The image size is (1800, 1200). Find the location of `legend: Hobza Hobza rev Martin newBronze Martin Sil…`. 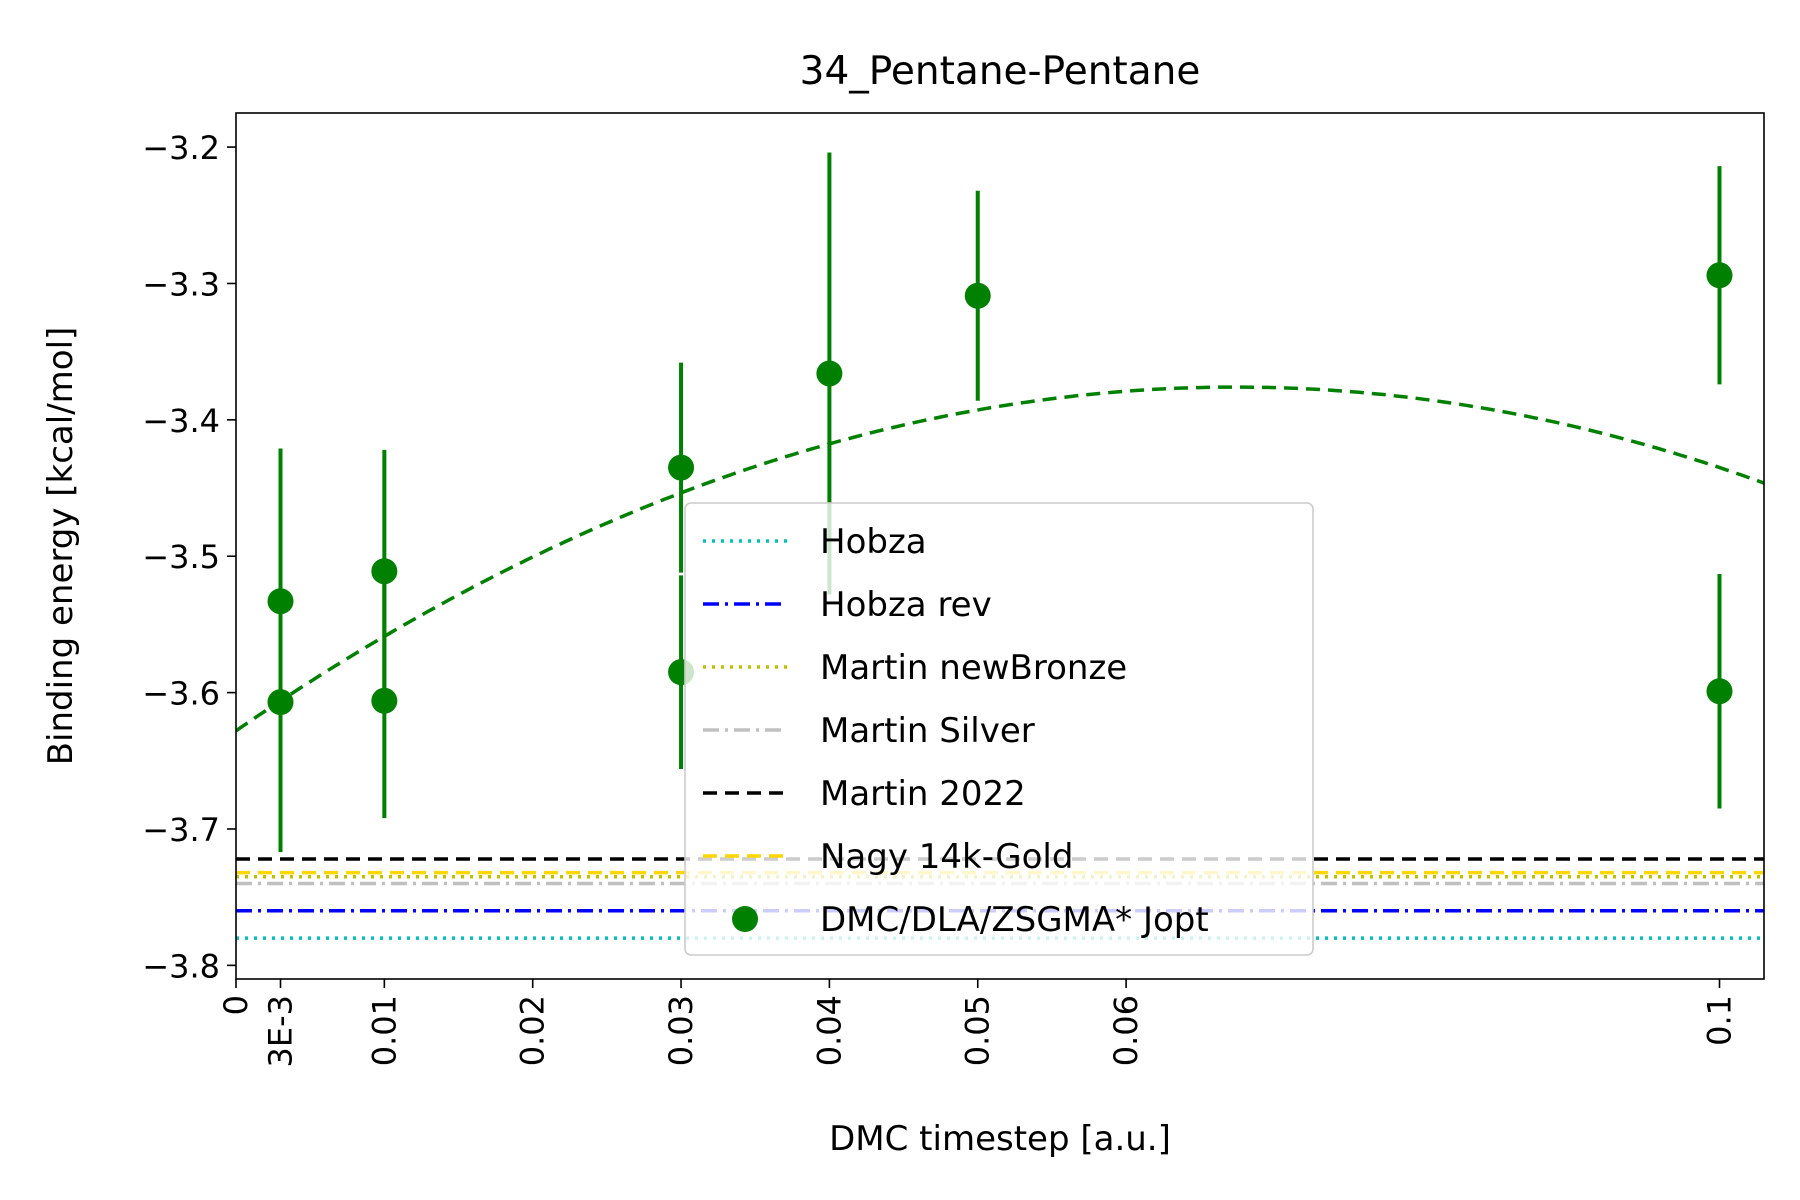

legend: Hobza Hobza rev Martin newBronze Martin Sil… is located at coordinates (999, 729).